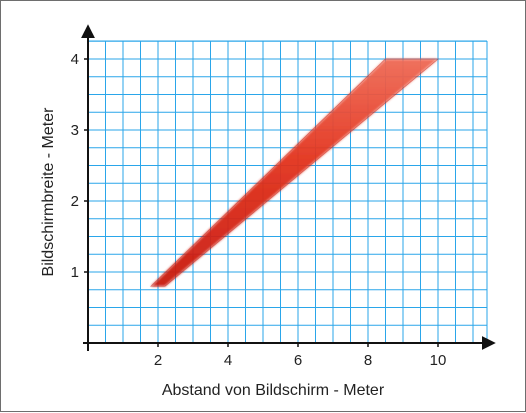  Describe the element at coordinates (75, 272) in the screenshot. I see `y-tick-label: 1` at that location.